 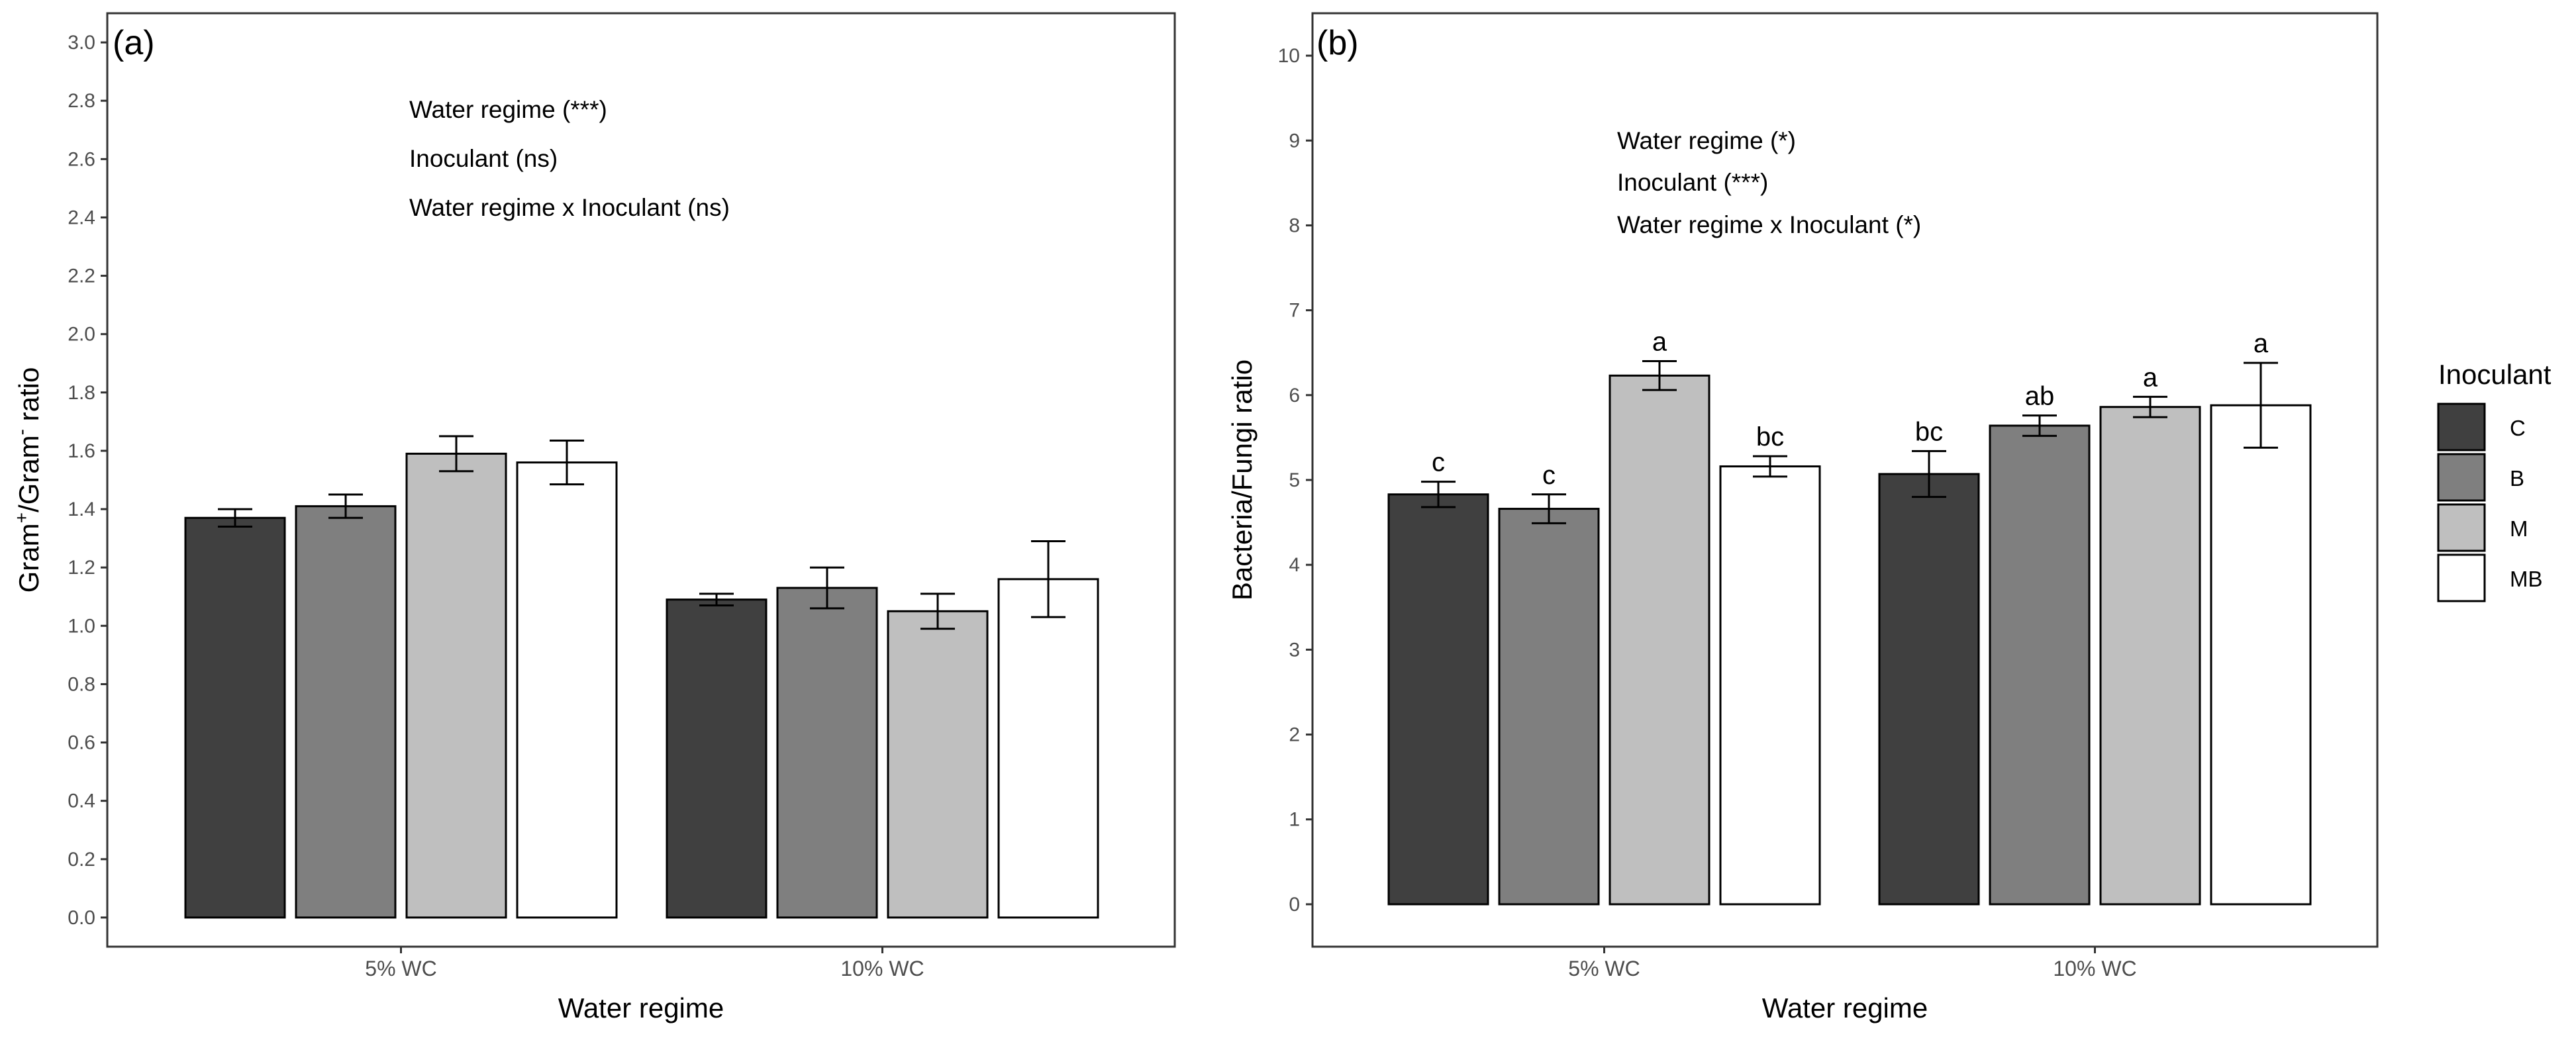 I want to click on panel-a-xtick-label-1: 10% WC, so click(x=882, y=968).